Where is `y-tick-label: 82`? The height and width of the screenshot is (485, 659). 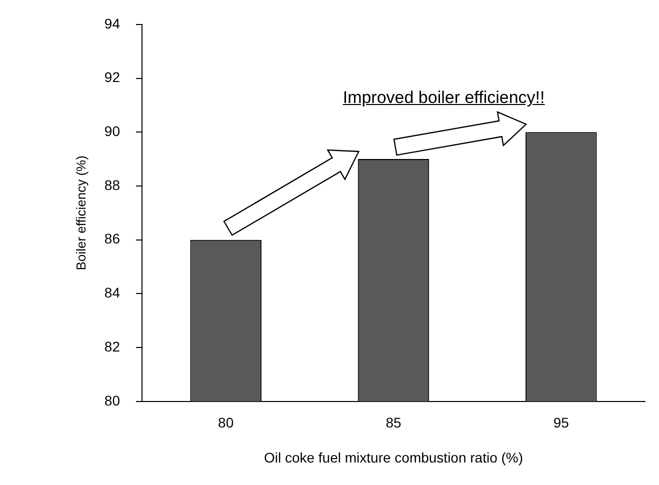 y-tick-label: 82 is located at coordinates (112, 346).